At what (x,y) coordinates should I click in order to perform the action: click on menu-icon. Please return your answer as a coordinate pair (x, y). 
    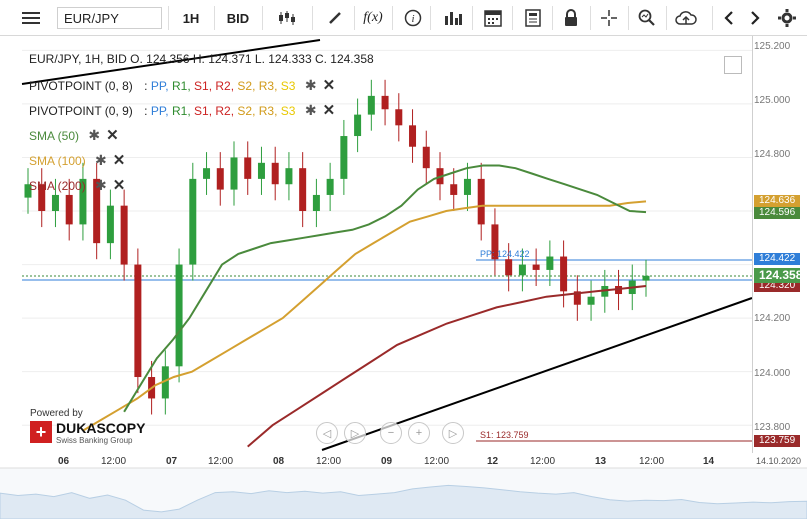
    Looking at the image, I should click on (31, 18).